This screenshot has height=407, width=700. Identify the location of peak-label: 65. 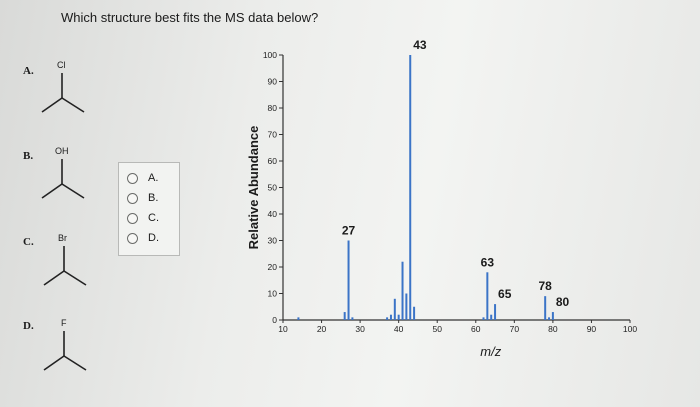
(505, 294).